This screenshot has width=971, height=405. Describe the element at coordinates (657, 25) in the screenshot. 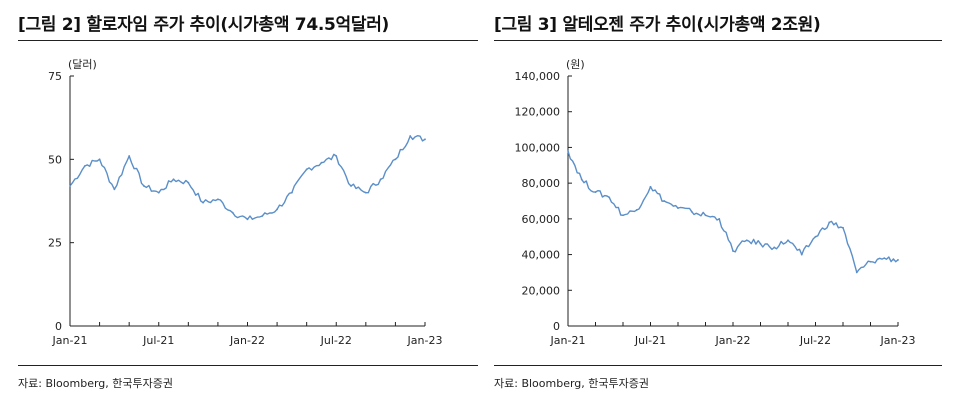

I see `right-chart-title: [그림 3] 알테오젠 주가 추이(시가총액 2조원)` at that location.